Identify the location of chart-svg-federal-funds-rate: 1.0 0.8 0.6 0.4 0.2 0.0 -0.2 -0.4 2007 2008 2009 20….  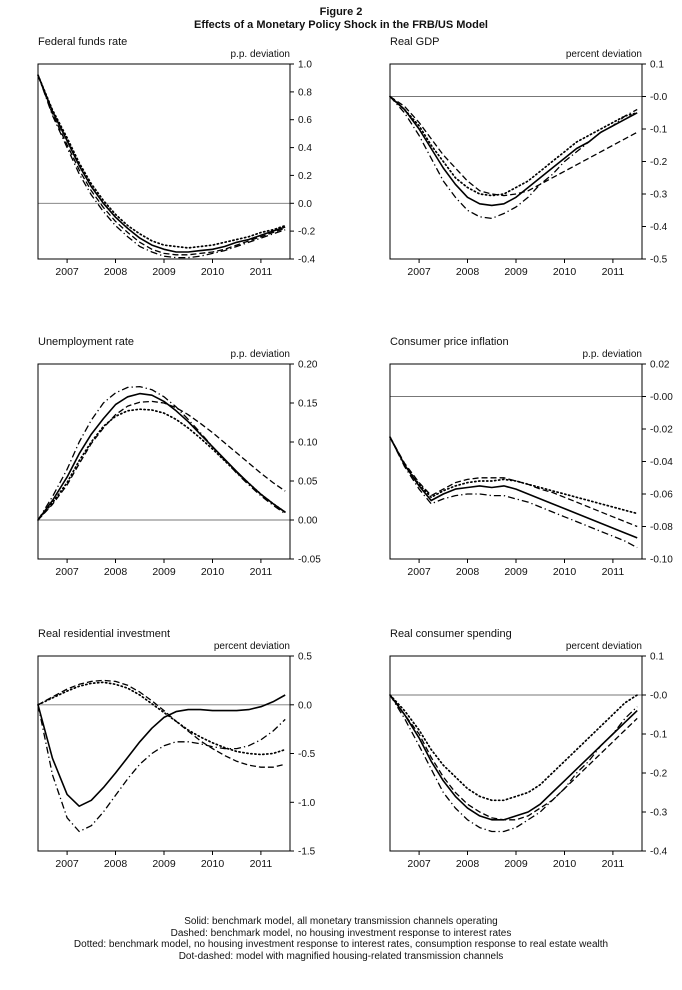
(176, 169).